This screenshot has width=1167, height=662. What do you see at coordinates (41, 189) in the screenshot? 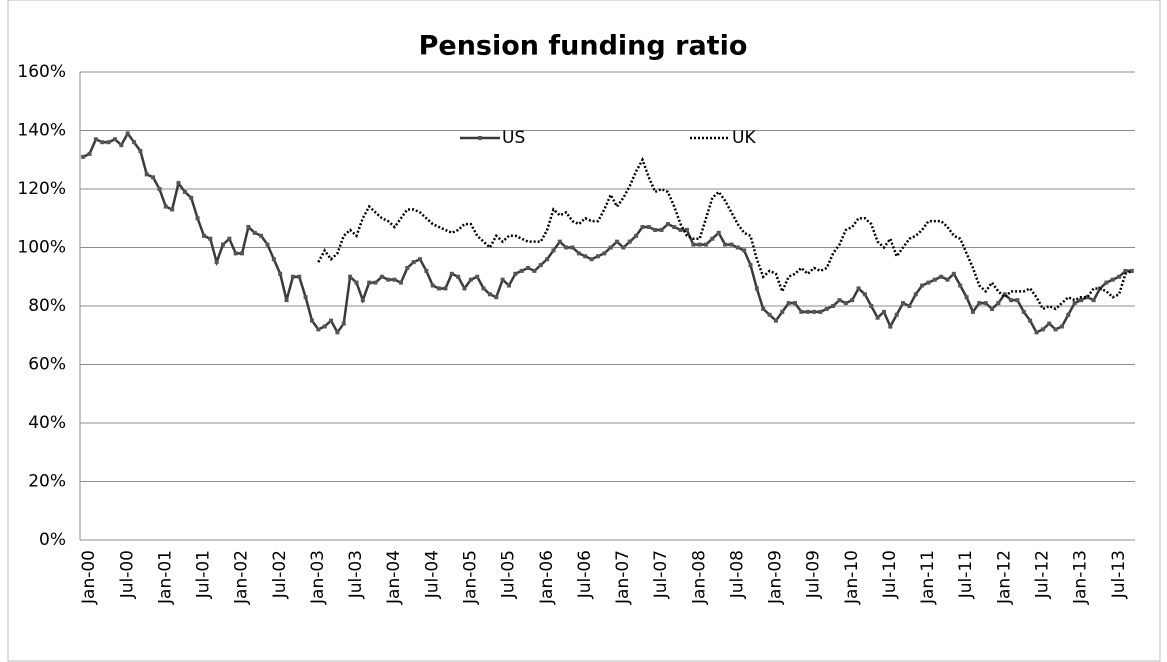
I see `y-tick-label: 120%` at bounding box center [41, 189].